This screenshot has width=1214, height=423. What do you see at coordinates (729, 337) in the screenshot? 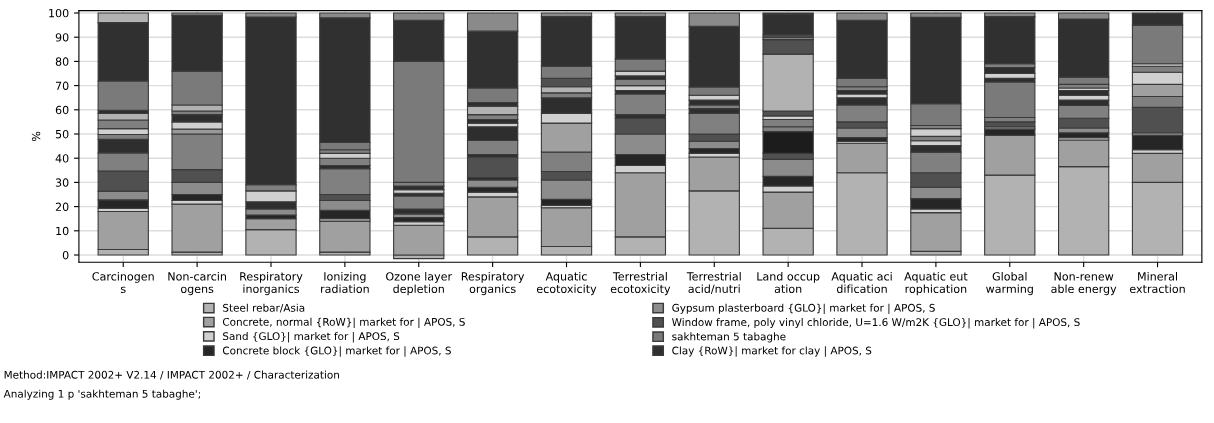
I see `legend-label: sakhteman 5 tabaghe` at bounding box center [729, 337].